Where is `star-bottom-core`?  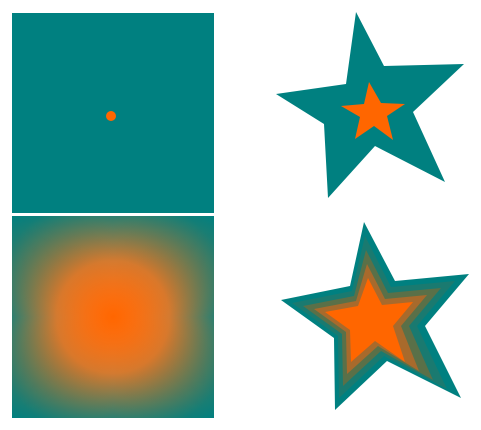 star-bottom-core is located at coordinates (369, 320).